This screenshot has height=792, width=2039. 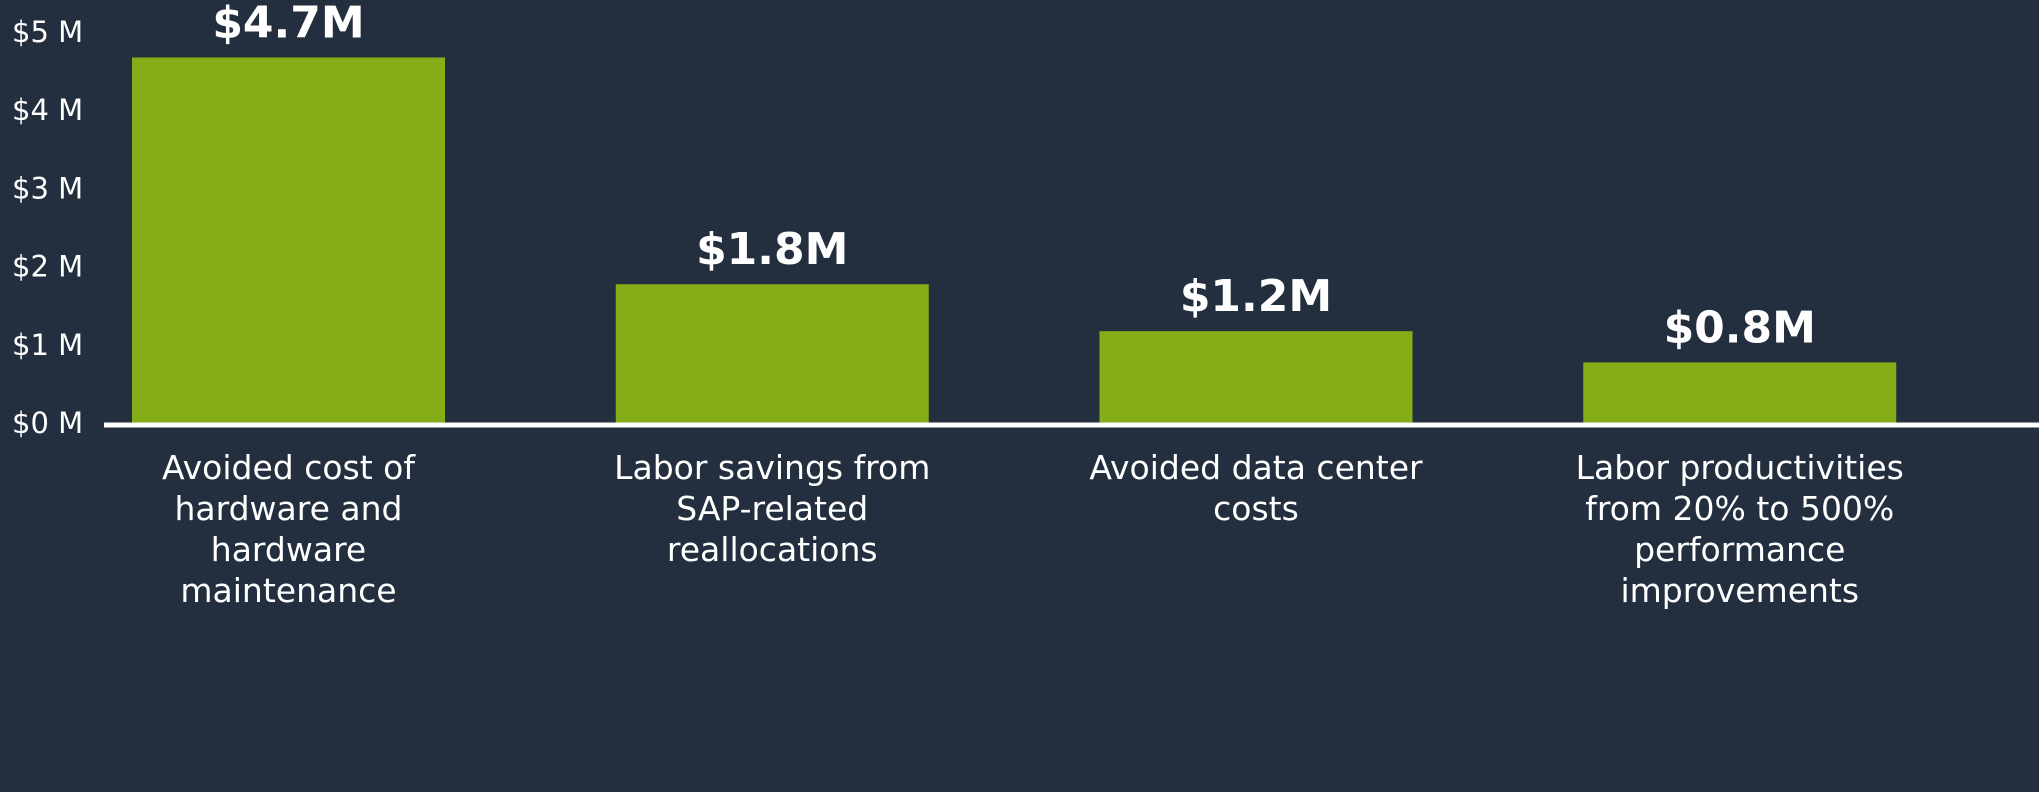 I want to click on y-tick-label: $3 M, so click(x=47, y=188).